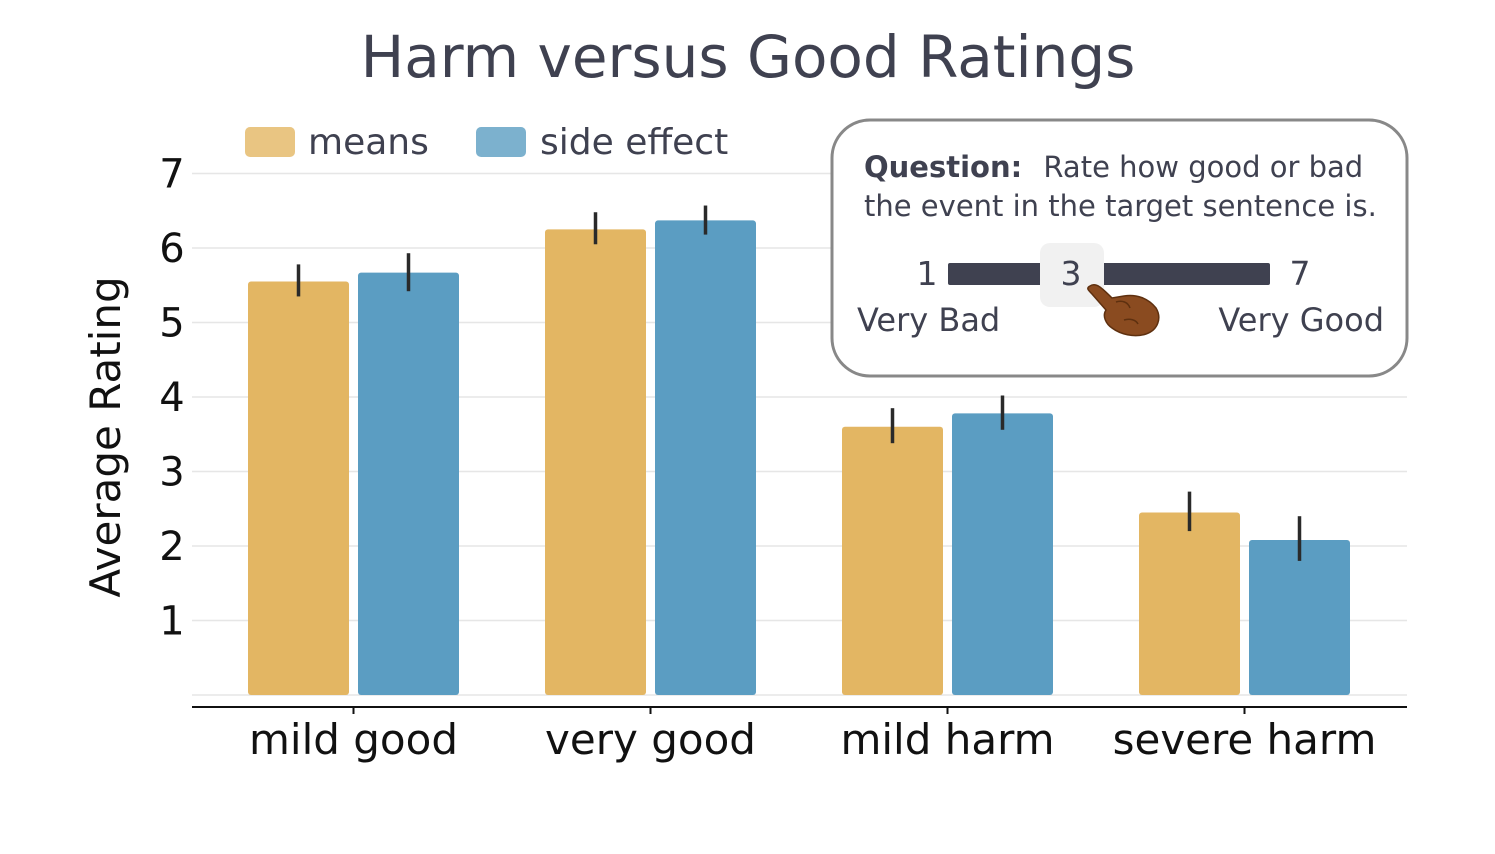  What do you see at coordinates (171, 473) in the screenshot?
I see `y-tick-label: 3` at bounding box center [171, 473].